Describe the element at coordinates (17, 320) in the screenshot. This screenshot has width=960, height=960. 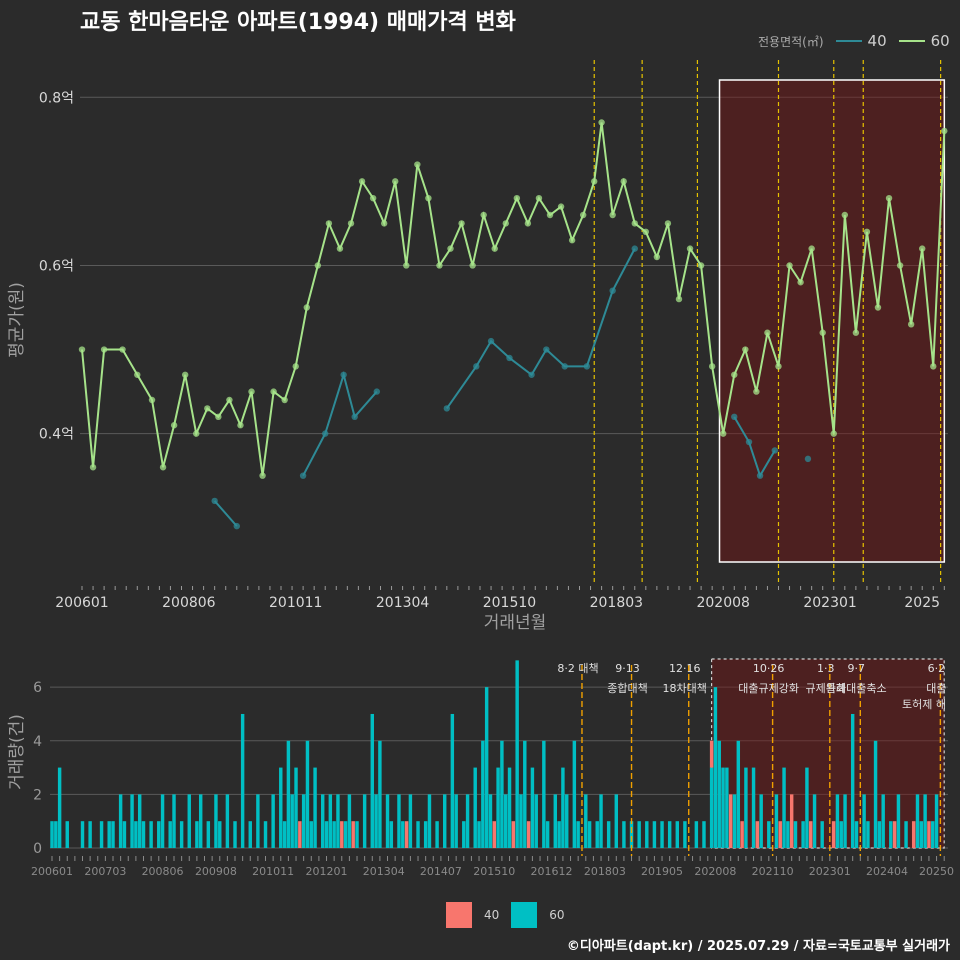
I see `top-y-axis-title: 평균가(원)` at that location.